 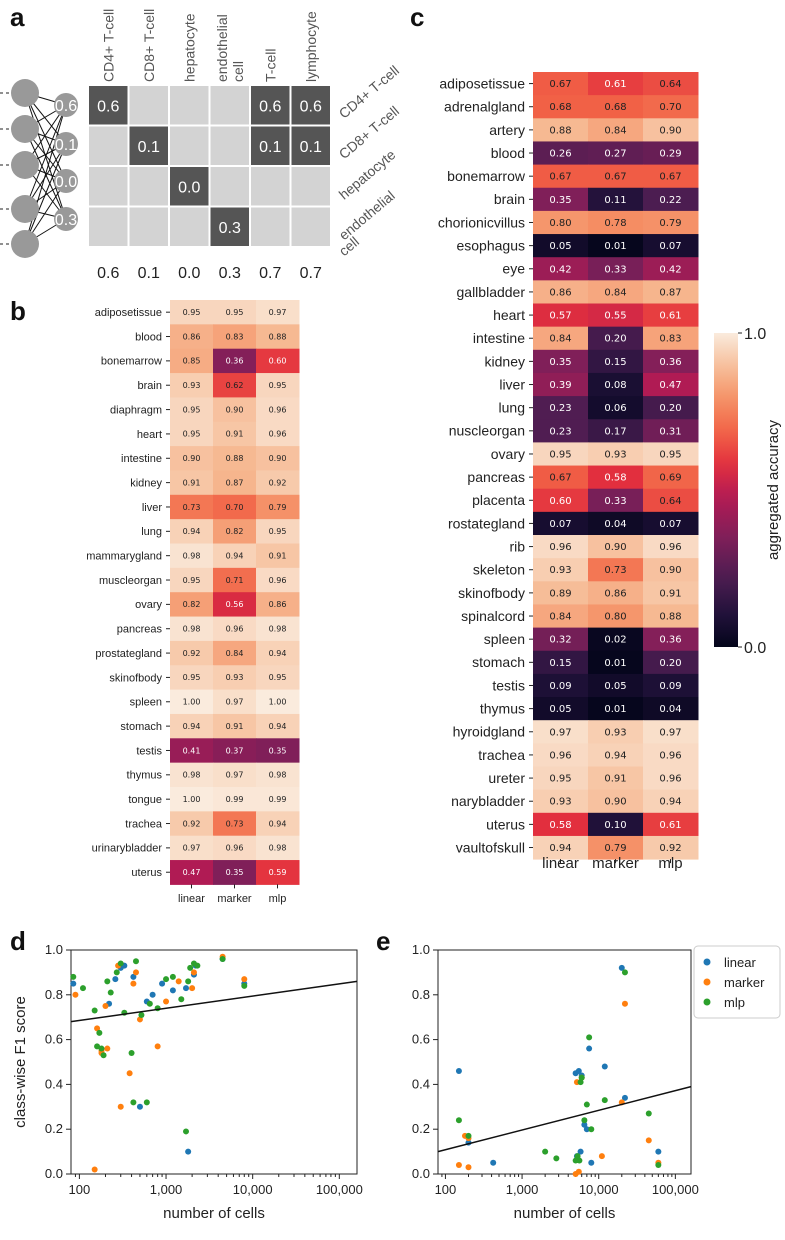 I want to click on heatmap-cell-value: 0.35, so click(x=560, y=200).